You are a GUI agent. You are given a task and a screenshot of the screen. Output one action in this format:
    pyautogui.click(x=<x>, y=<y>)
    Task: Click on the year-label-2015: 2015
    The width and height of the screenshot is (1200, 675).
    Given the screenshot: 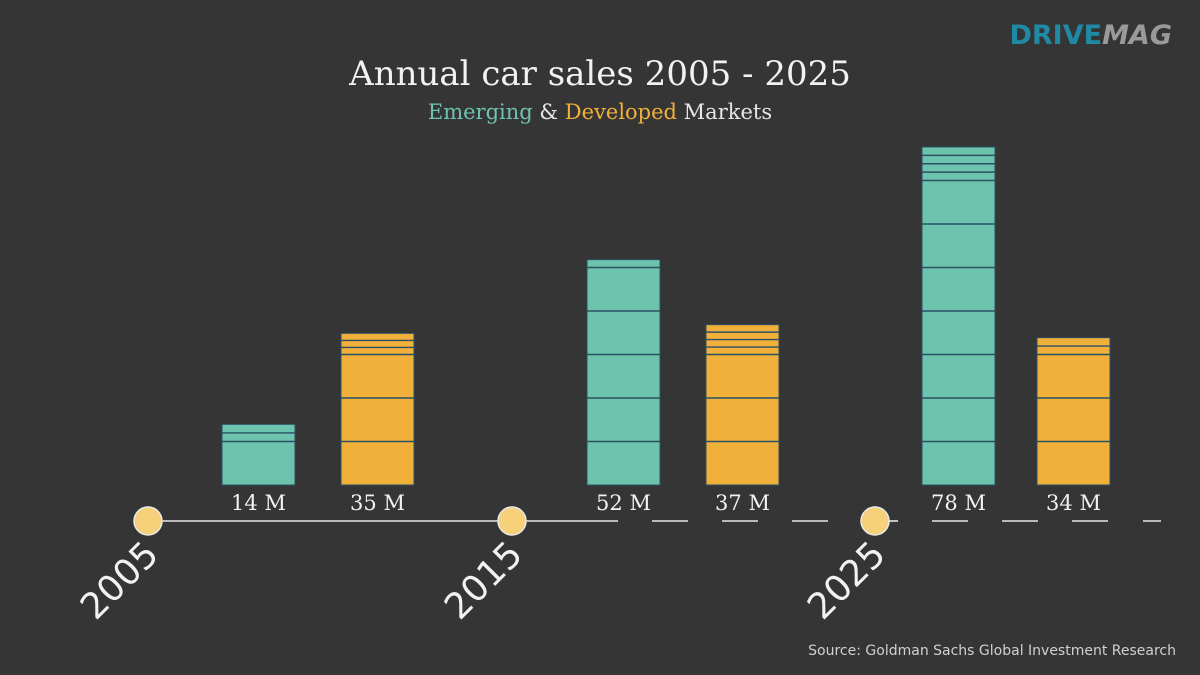 What is the action you would take?
    pyautogui.click(x=484, y=581)
    